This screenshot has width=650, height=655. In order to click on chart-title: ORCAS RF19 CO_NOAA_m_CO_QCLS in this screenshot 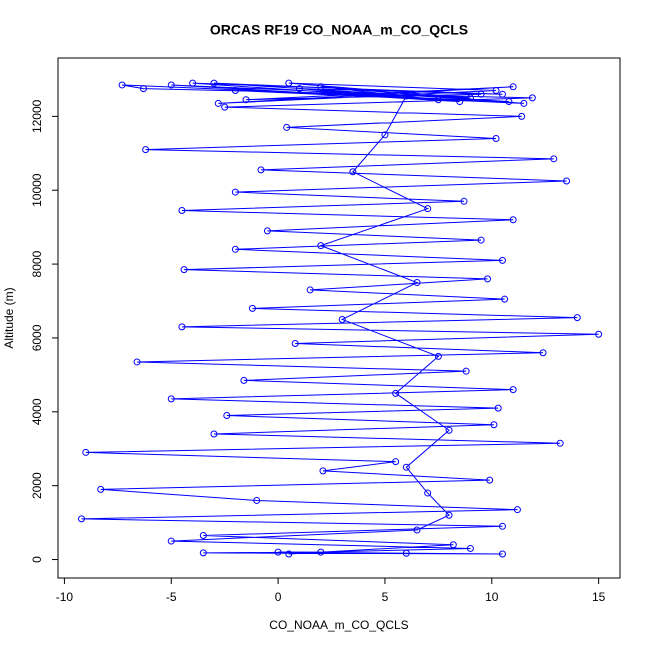, I will do `click(339, 30)`.